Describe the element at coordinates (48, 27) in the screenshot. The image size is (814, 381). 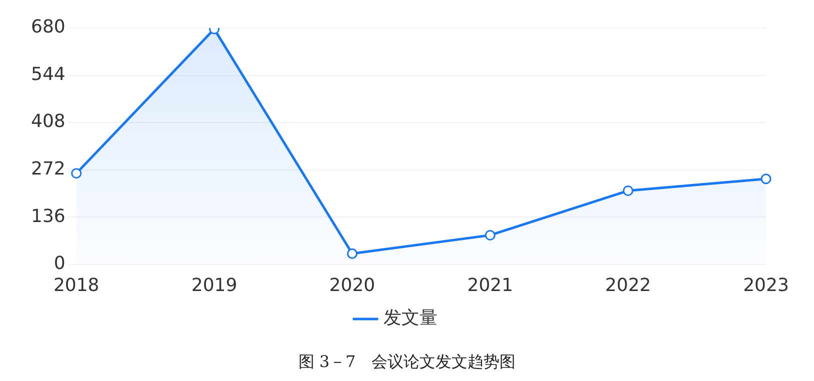
I see `y-tick-label: 680` at that location.